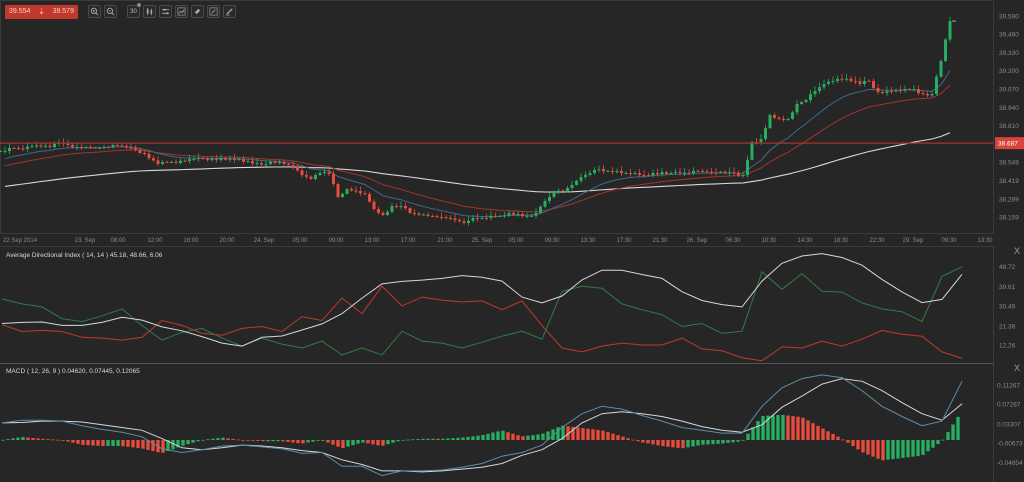 The height and width of the screenshot is (482, 1024). What do you see at coordinates (41, 11) in the screenshot?
I see `quote-box: 39.554 ⇣ 39.579` at bounding box center [41, 11].